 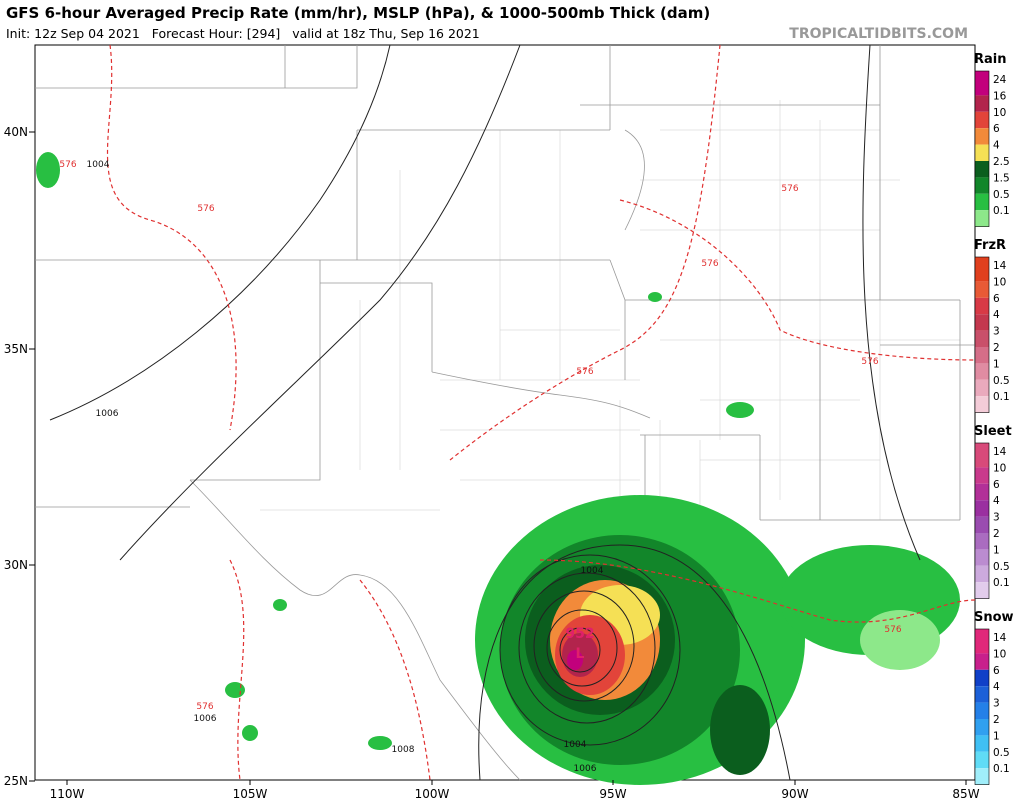 I want to click on contour-label: L, so click(x=580, y=654).